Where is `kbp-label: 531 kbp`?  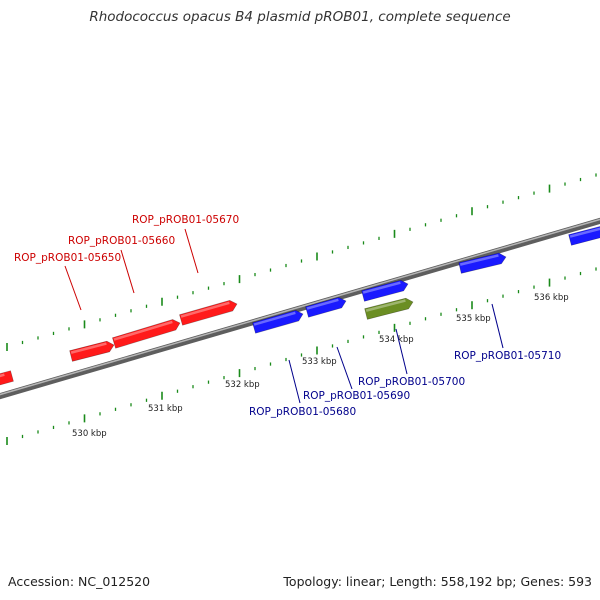
kbp-label: 531 kbp is located at coordinates (165, 409).